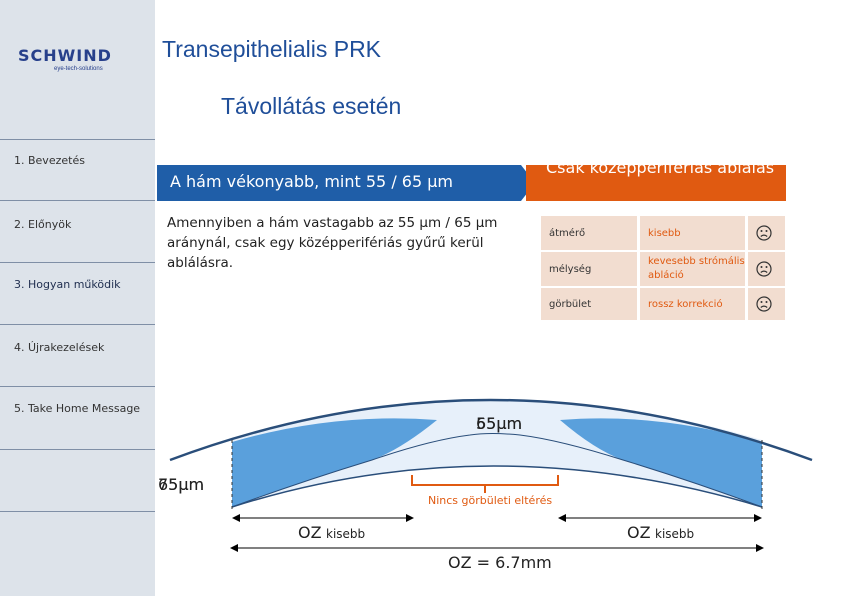 The image size is (842, 596). I want to click on oz-right-label: OZ kisebb, so click(660, 533).